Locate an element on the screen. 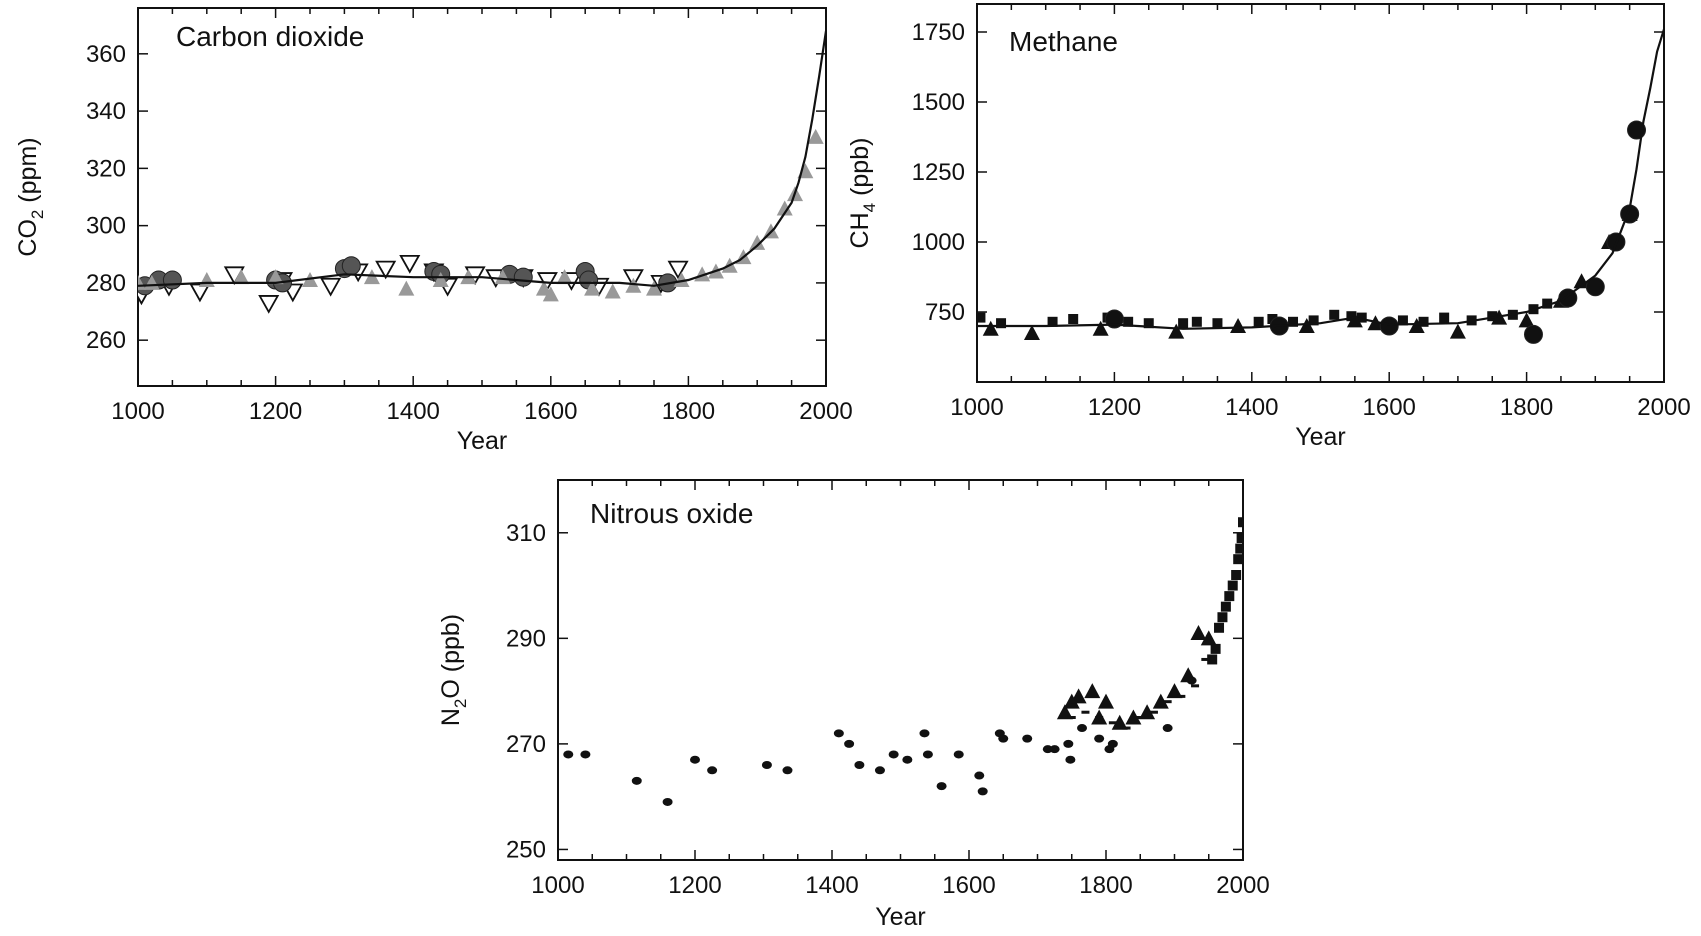 The image size is (1701, 936). y-tick-label: 1500 is located at coordinates (938, 102).